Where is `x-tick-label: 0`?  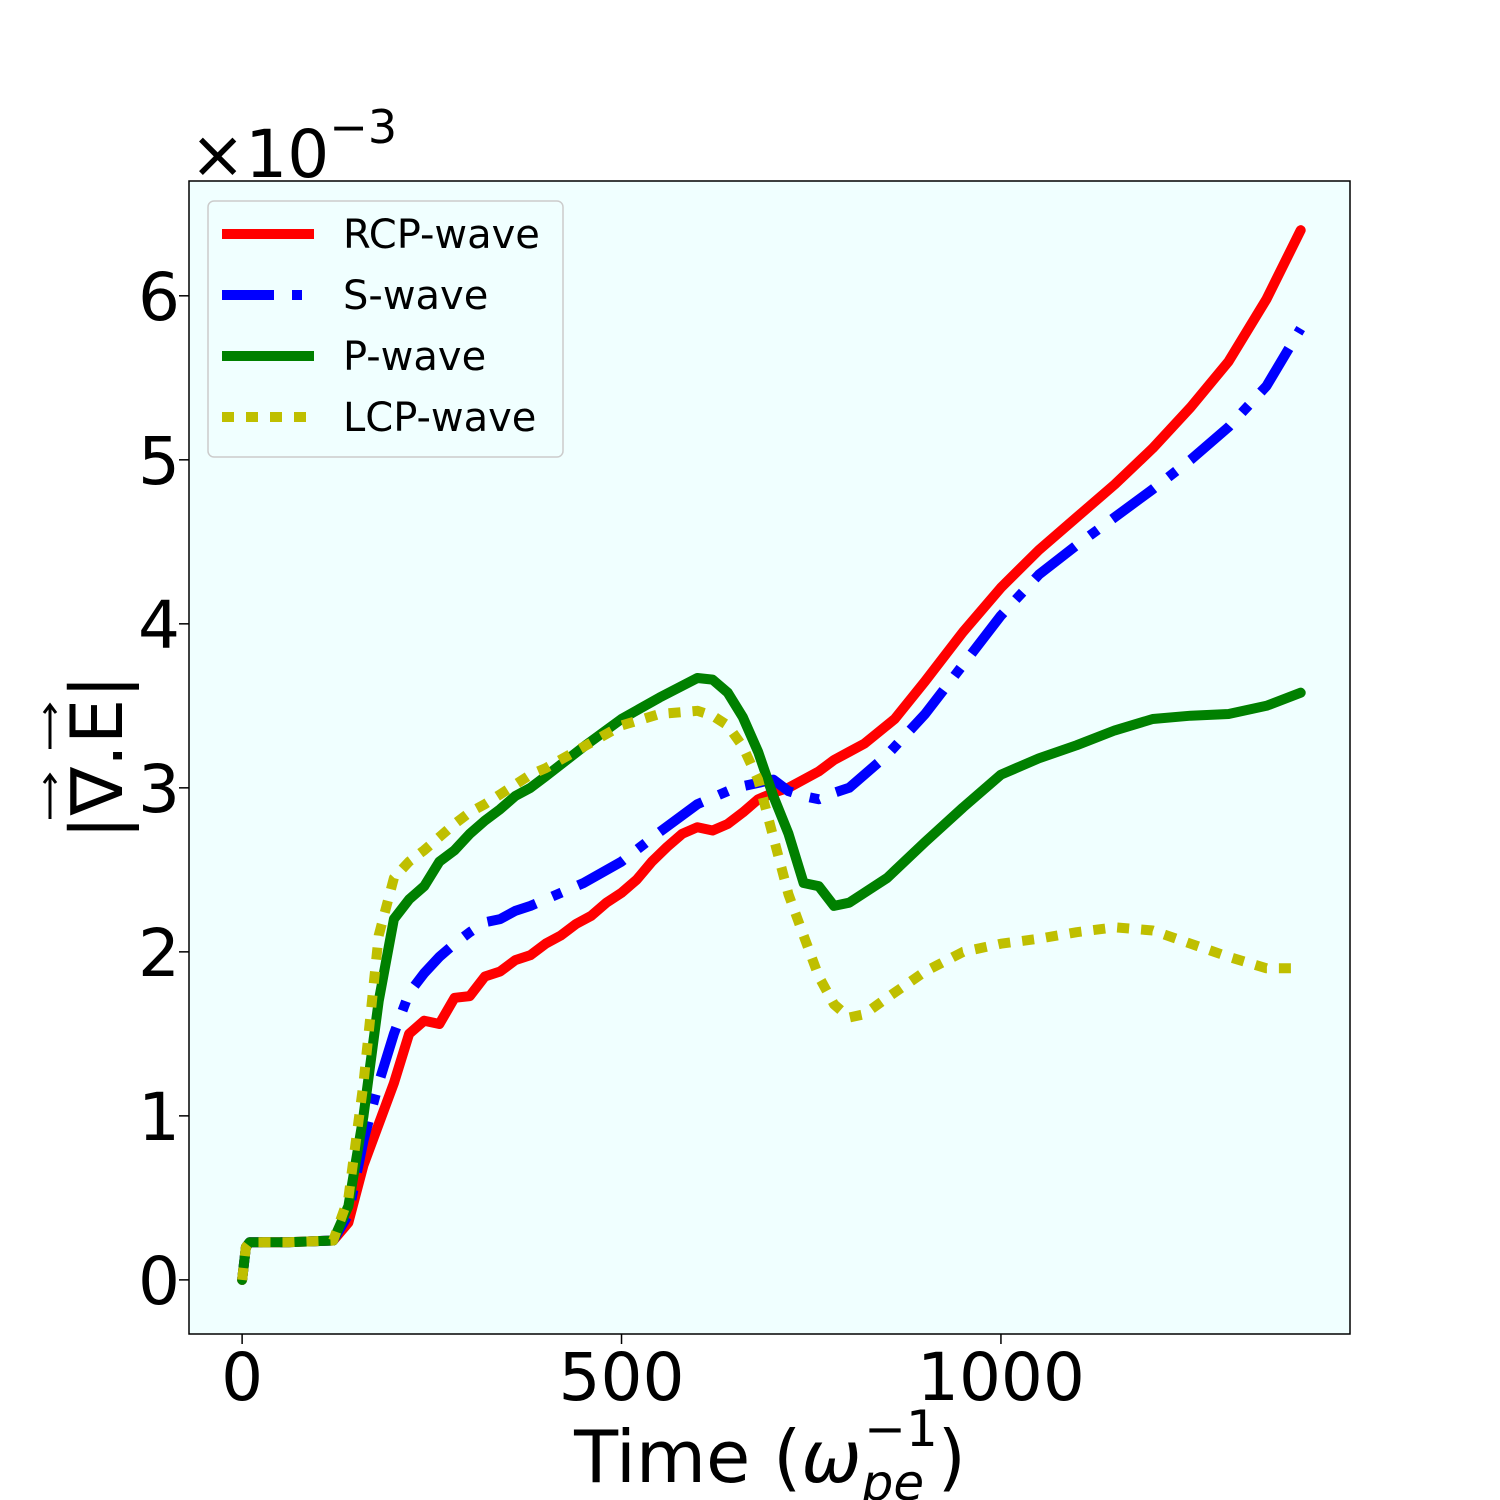
x-tick-label: 0 is located at coordinates (242, 1377).